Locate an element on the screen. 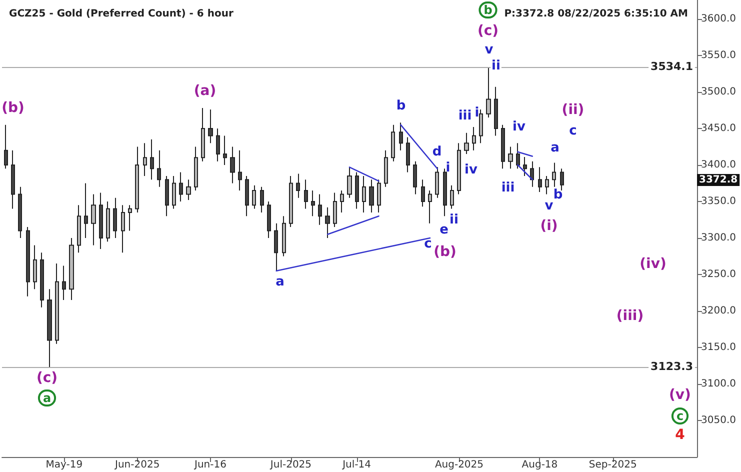 This screenshot has height=472, width=741. ref-line-label: 3123.3 is located at coordinates (671, 366).